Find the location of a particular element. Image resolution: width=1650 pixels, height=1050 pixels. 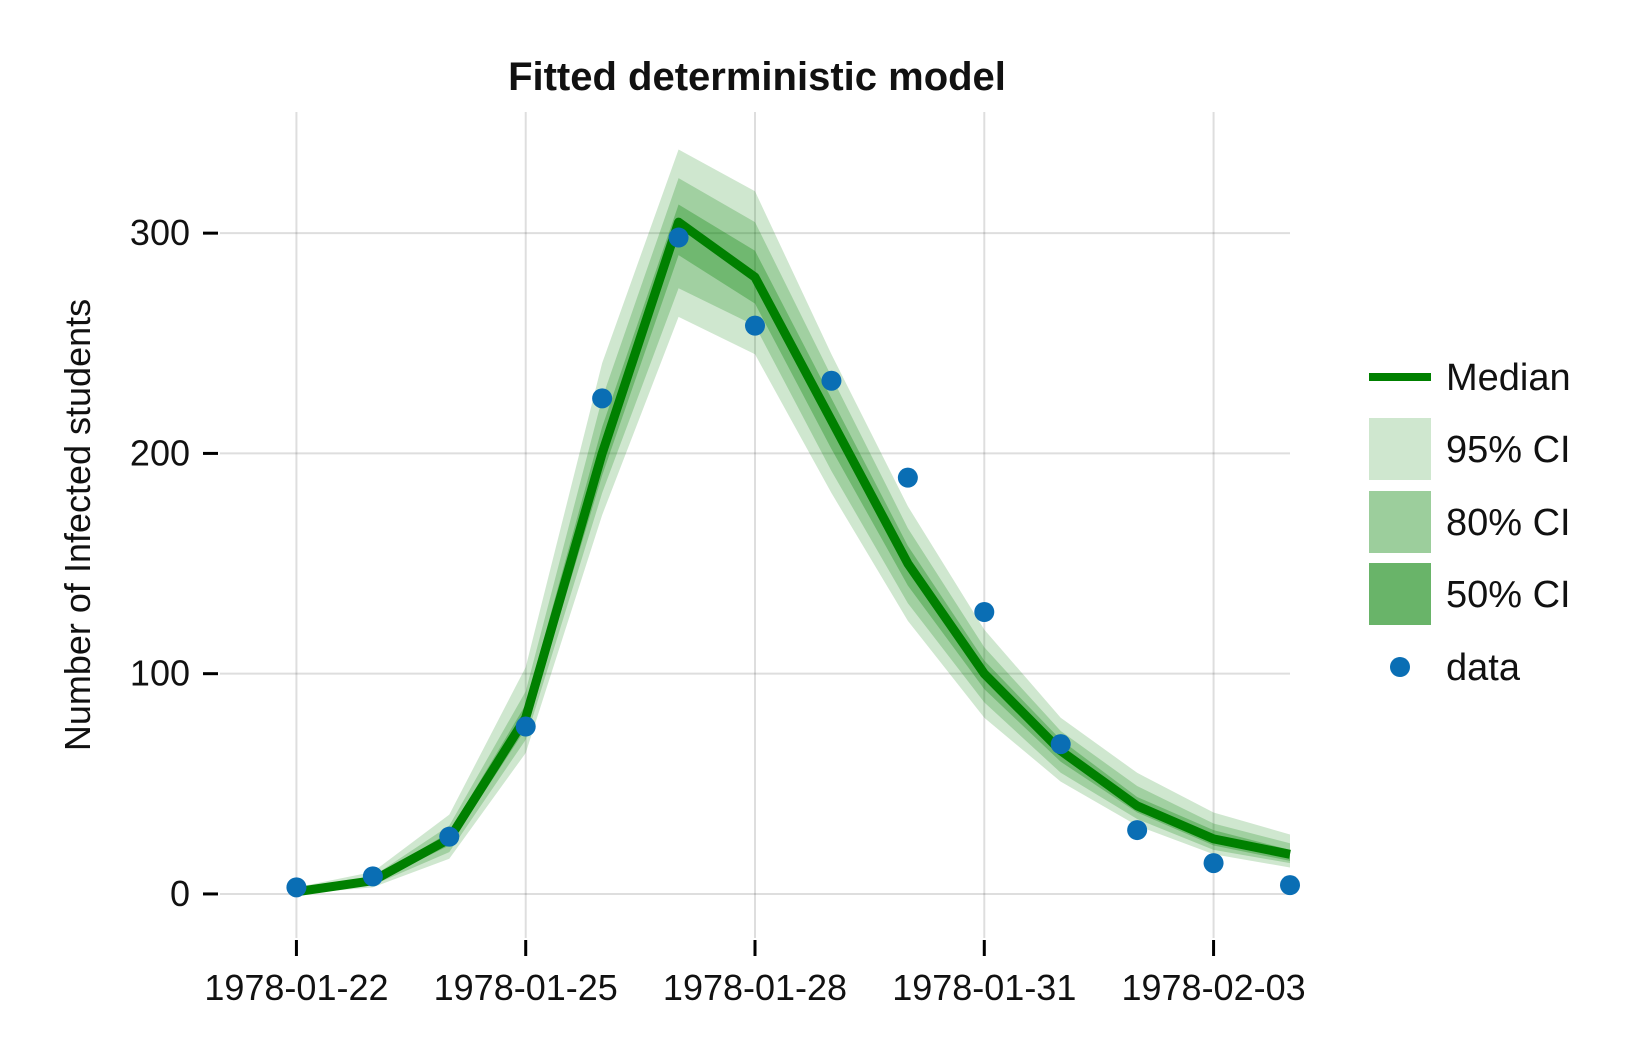

legend-label: 80% CI is located at coordinates (1508, 523).